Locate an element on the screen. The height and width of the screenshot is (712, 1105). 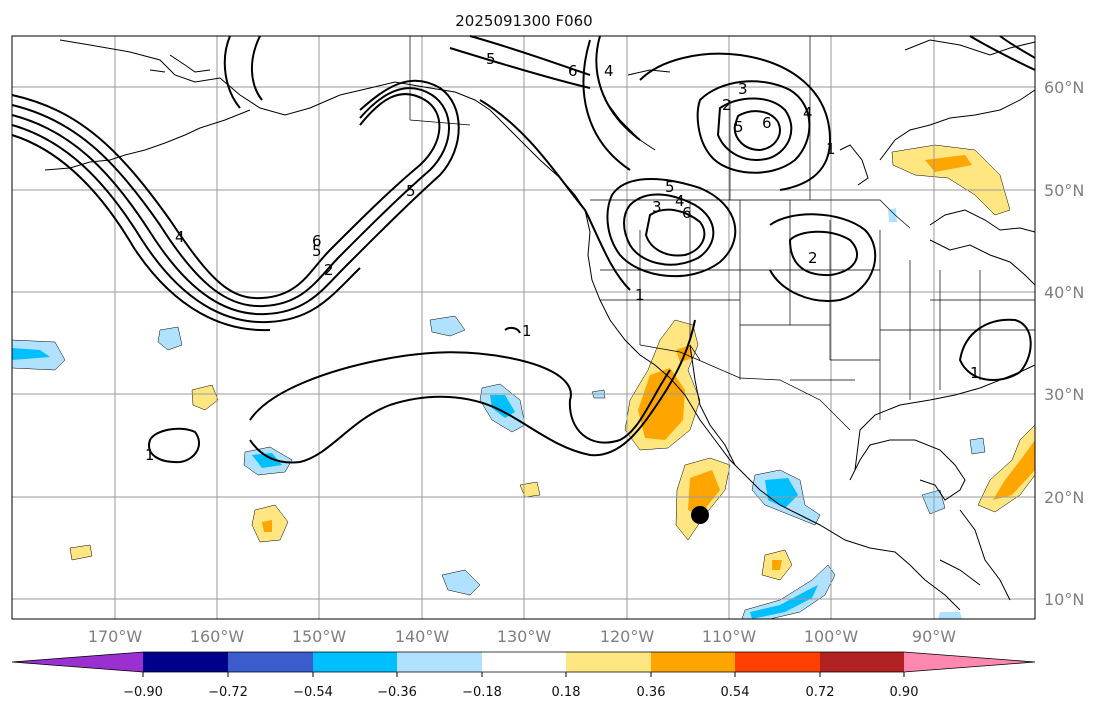
lon-label: 160°W is located at coordinates (217, 636).